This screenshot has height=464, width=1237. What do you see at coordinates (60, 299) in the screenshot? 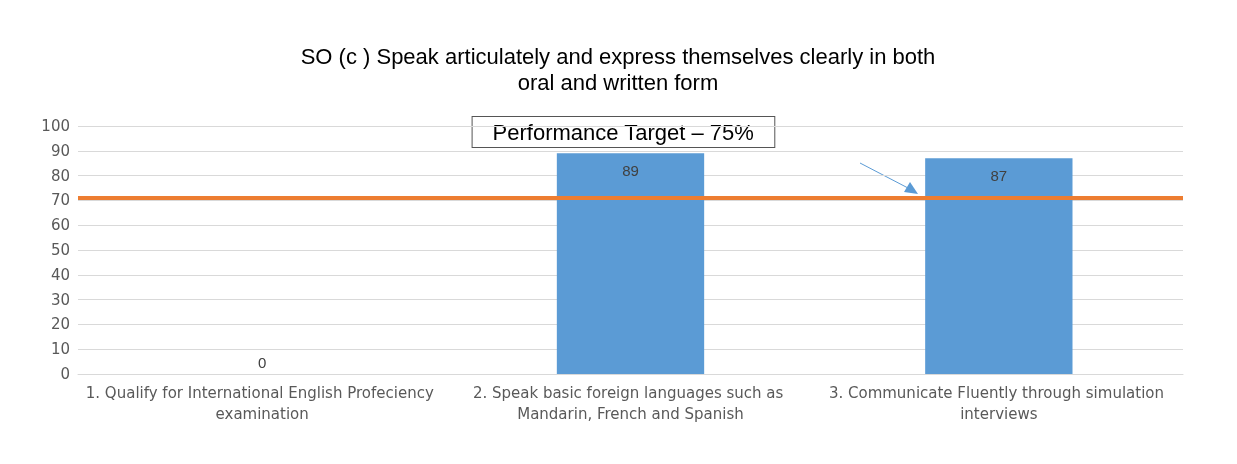
I see `y-tick-label: 30` at bounding box center [60, 299].